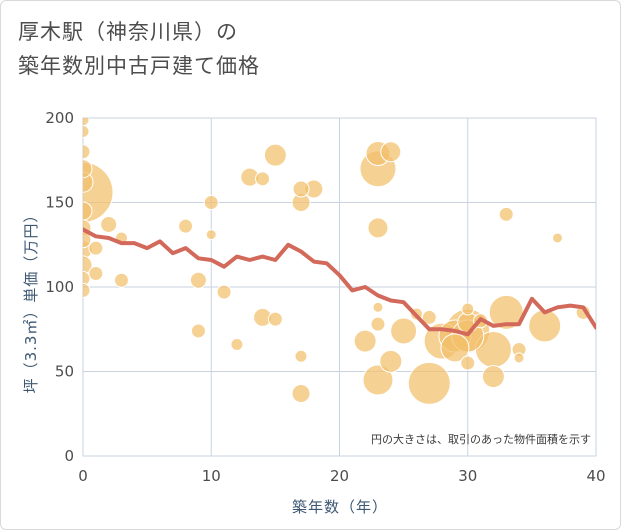 This screenshot has width=621, height=530. What do you see at coordinates (64, 372) in the screenshot?
I see `y-tick-label: 50` at bounding box center [64, 372].